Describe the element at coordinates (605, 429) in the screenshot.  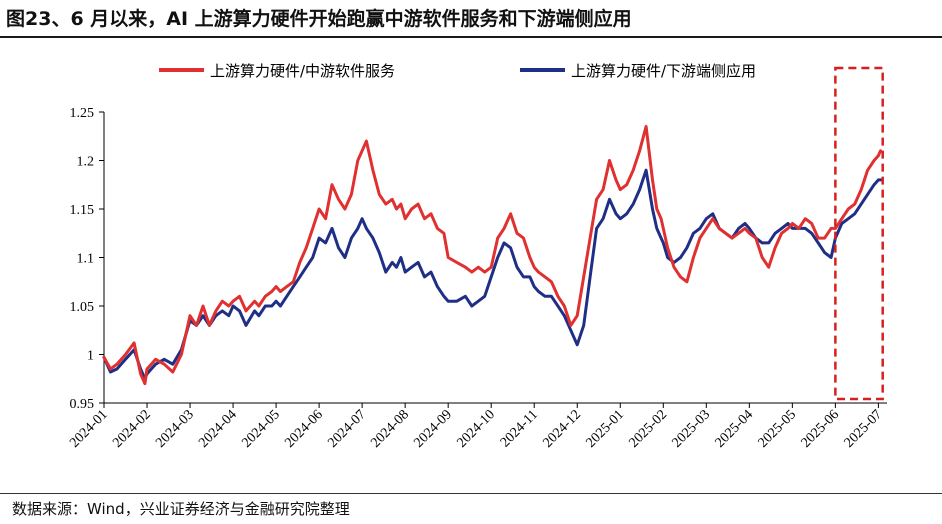
I see `x-tick-label: 2025-01` at that location.